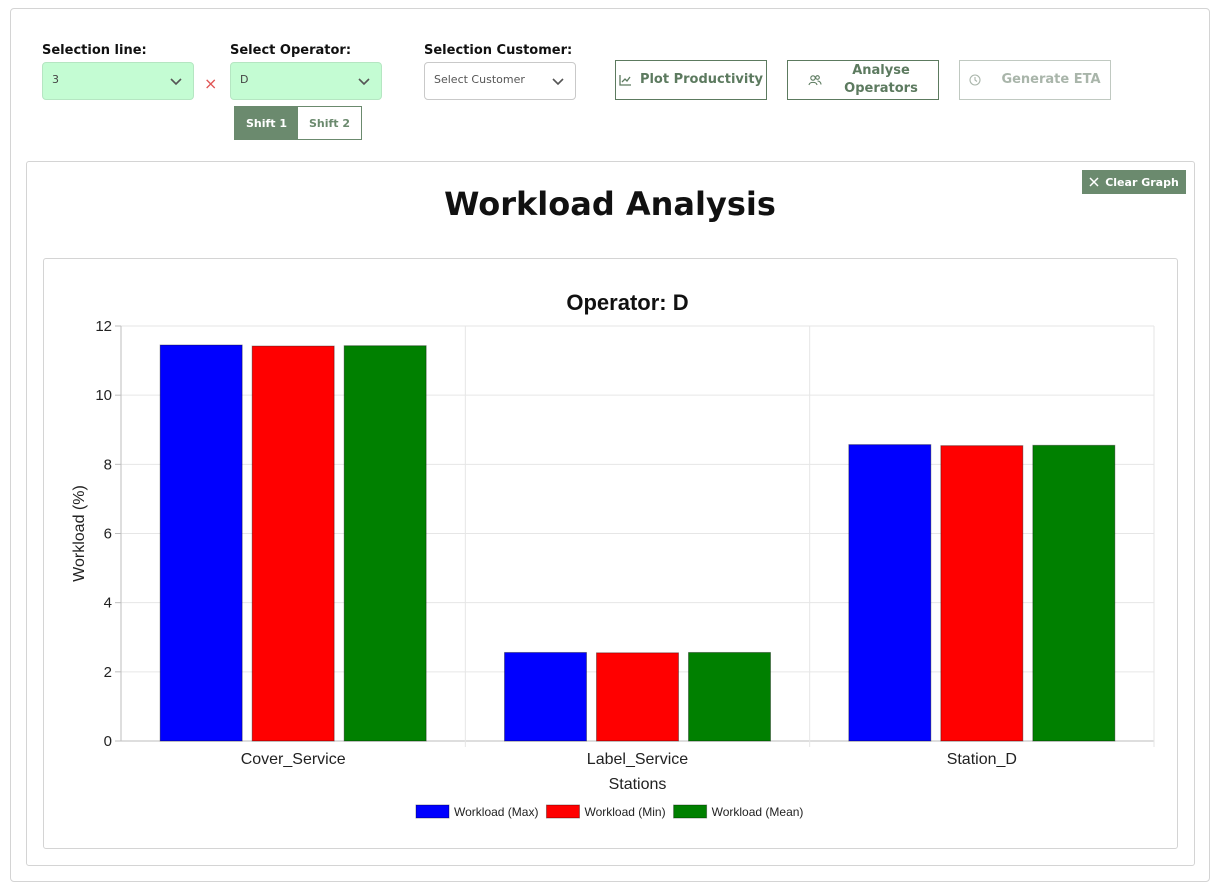 This screenshot has width=1220, height=891. What do you see at coordinates (108, 672) in the screenshot?
I see `y-tick-label: 2` at bounding box center [108, 672].